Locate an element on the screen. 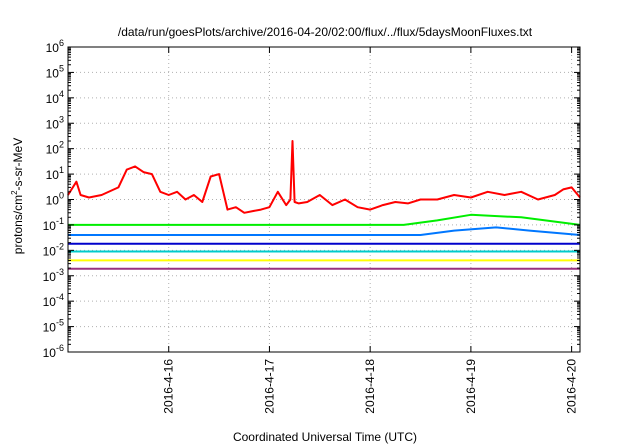  y-tick-exp: 6 is located at coordinates (61, 43).